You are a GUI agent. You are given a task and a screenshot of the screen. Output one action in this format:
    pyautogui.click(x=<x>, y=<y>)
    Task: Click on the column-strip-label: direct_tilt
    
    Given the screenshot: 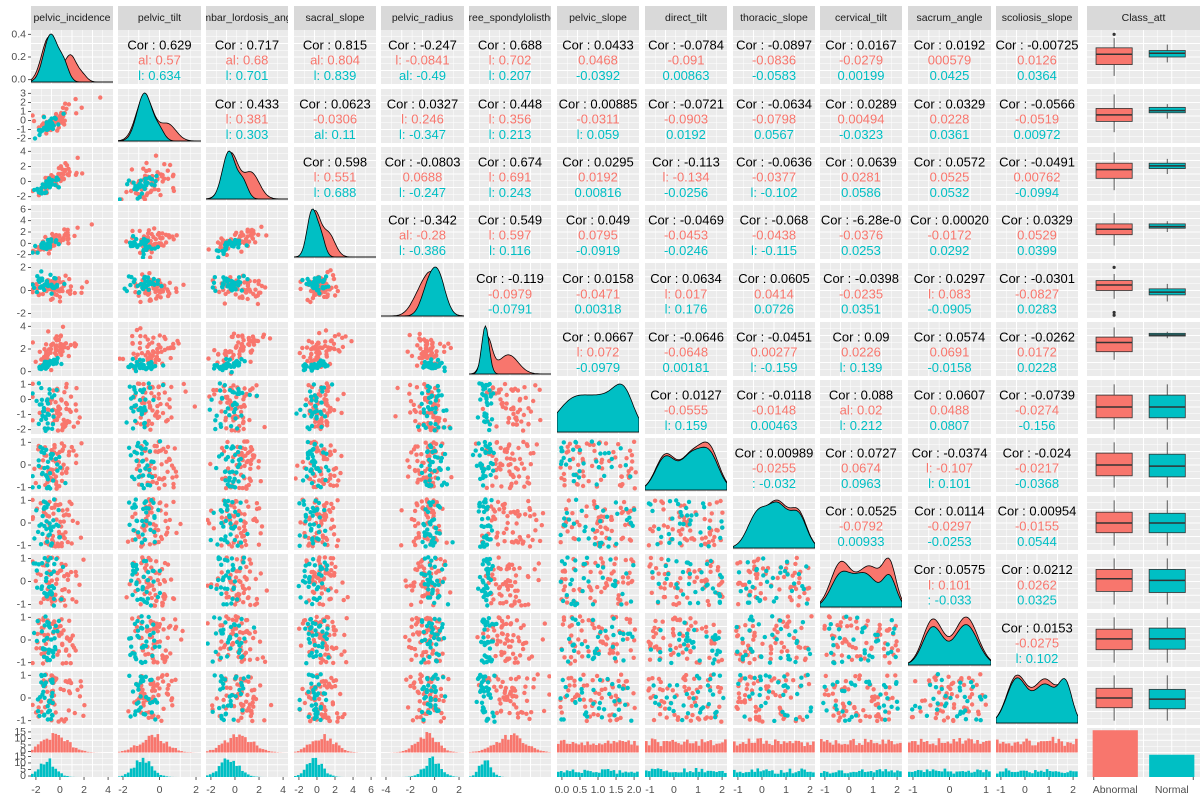 What is the action you would take?
    pyautogui.click(x=686, y=18)
    